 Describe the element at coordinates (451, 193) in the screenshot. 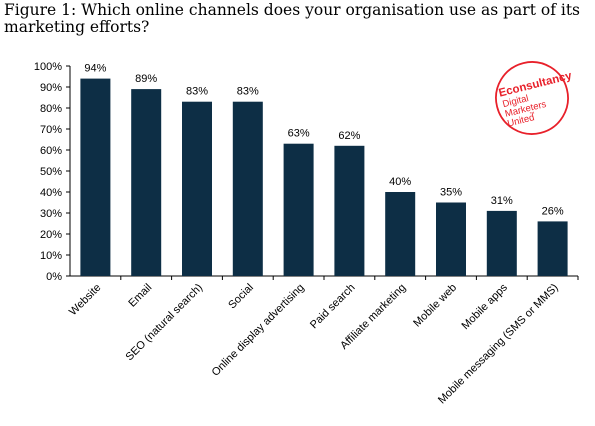

I see `data-label: 35%` at that location.